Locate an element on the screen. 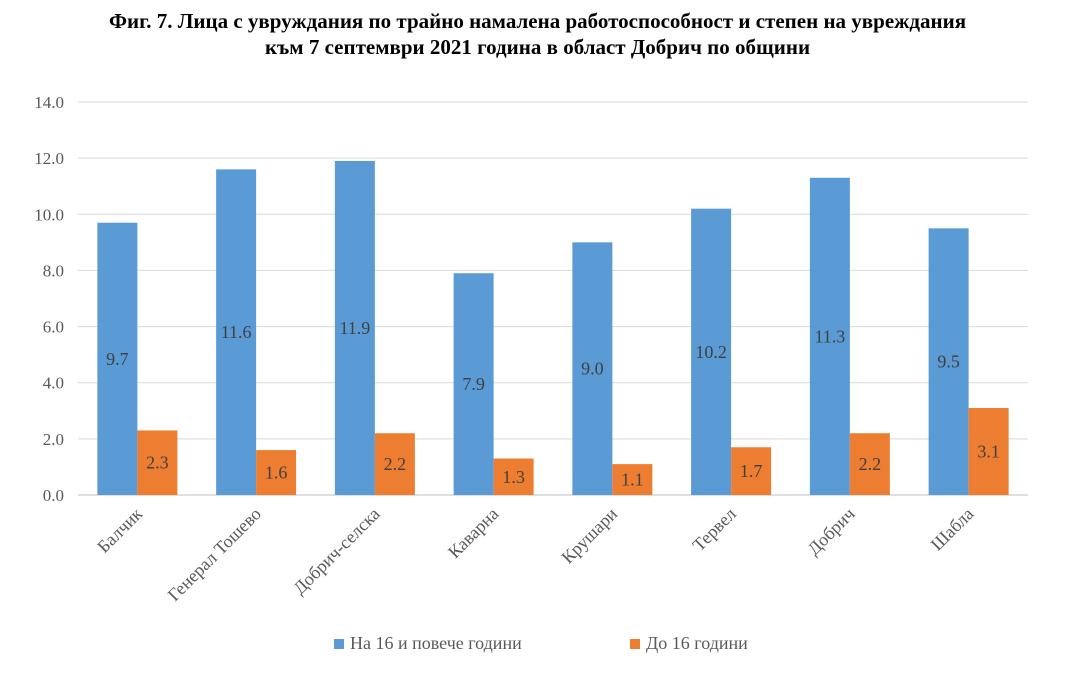 Image resolution: width=1075 pixels, height=685 pixels. x-tick-label: Крушари is located at coordinates (589, 535).